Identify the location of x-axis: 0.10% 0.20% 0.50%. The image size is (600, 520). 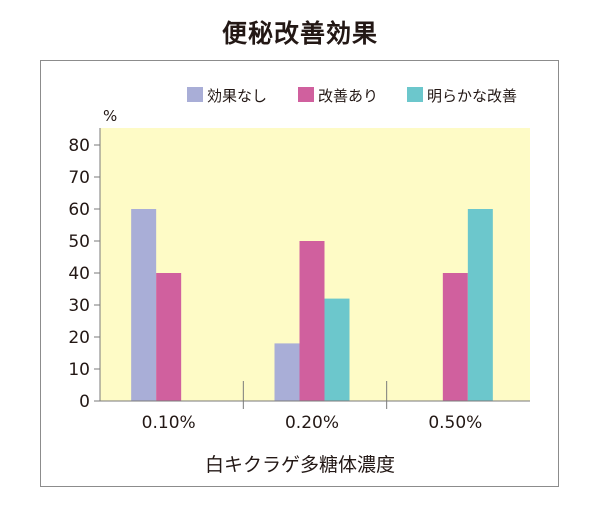
(315, 407).